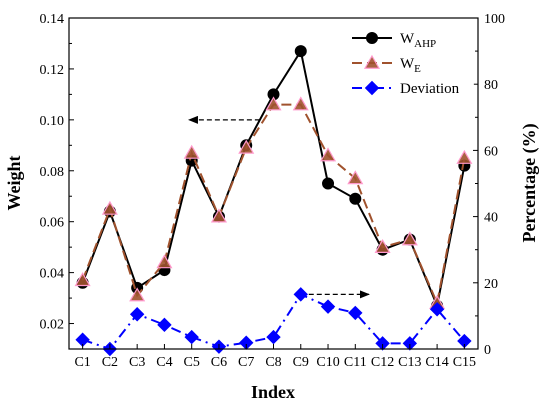 The image size is (550, 409). I want to click on legend-label-subscript: E, so click(417, 69).